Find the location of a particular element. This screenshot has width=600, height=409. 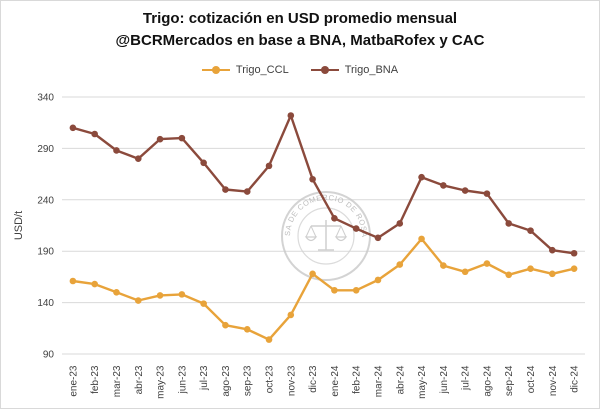

legend-item-bna: Trigo_BNA is located at coordinates (354, 70).